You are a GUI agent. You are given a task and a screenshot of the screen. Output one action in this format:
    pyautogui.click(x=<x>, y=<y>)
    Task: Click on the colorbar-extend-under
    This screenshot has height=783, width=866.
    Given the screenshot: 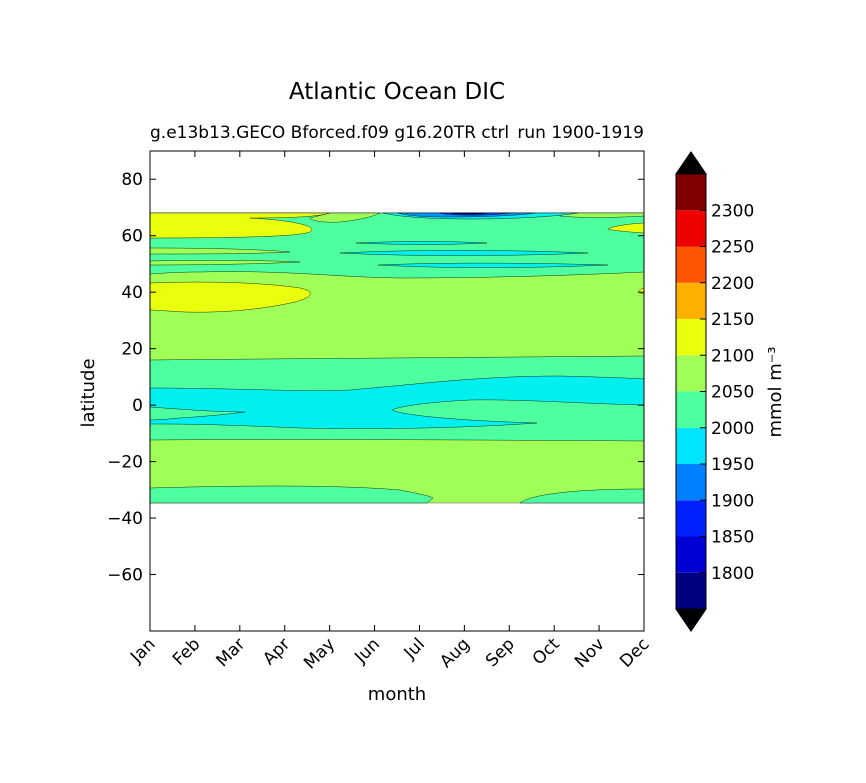 What is the action you would take?
    pyautogui.click(x=691, y=620)
    